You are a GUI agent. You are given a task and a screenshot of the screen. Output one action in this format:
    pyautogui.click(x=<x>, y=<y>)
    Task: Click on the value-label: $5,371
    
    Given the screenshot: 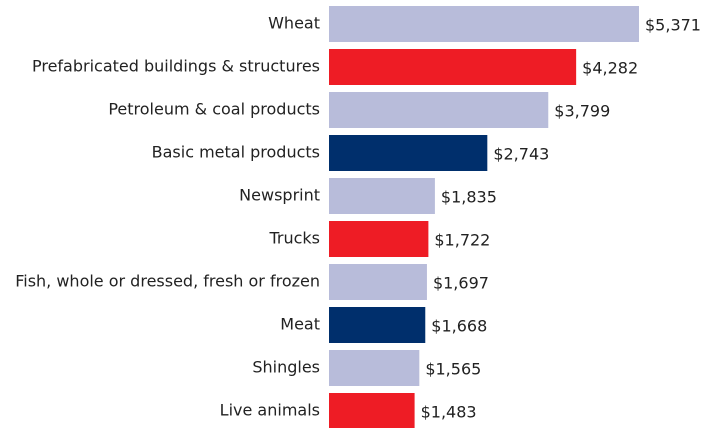 What is the action you would take?
    pyautogui.click(x=673, y=25)
    